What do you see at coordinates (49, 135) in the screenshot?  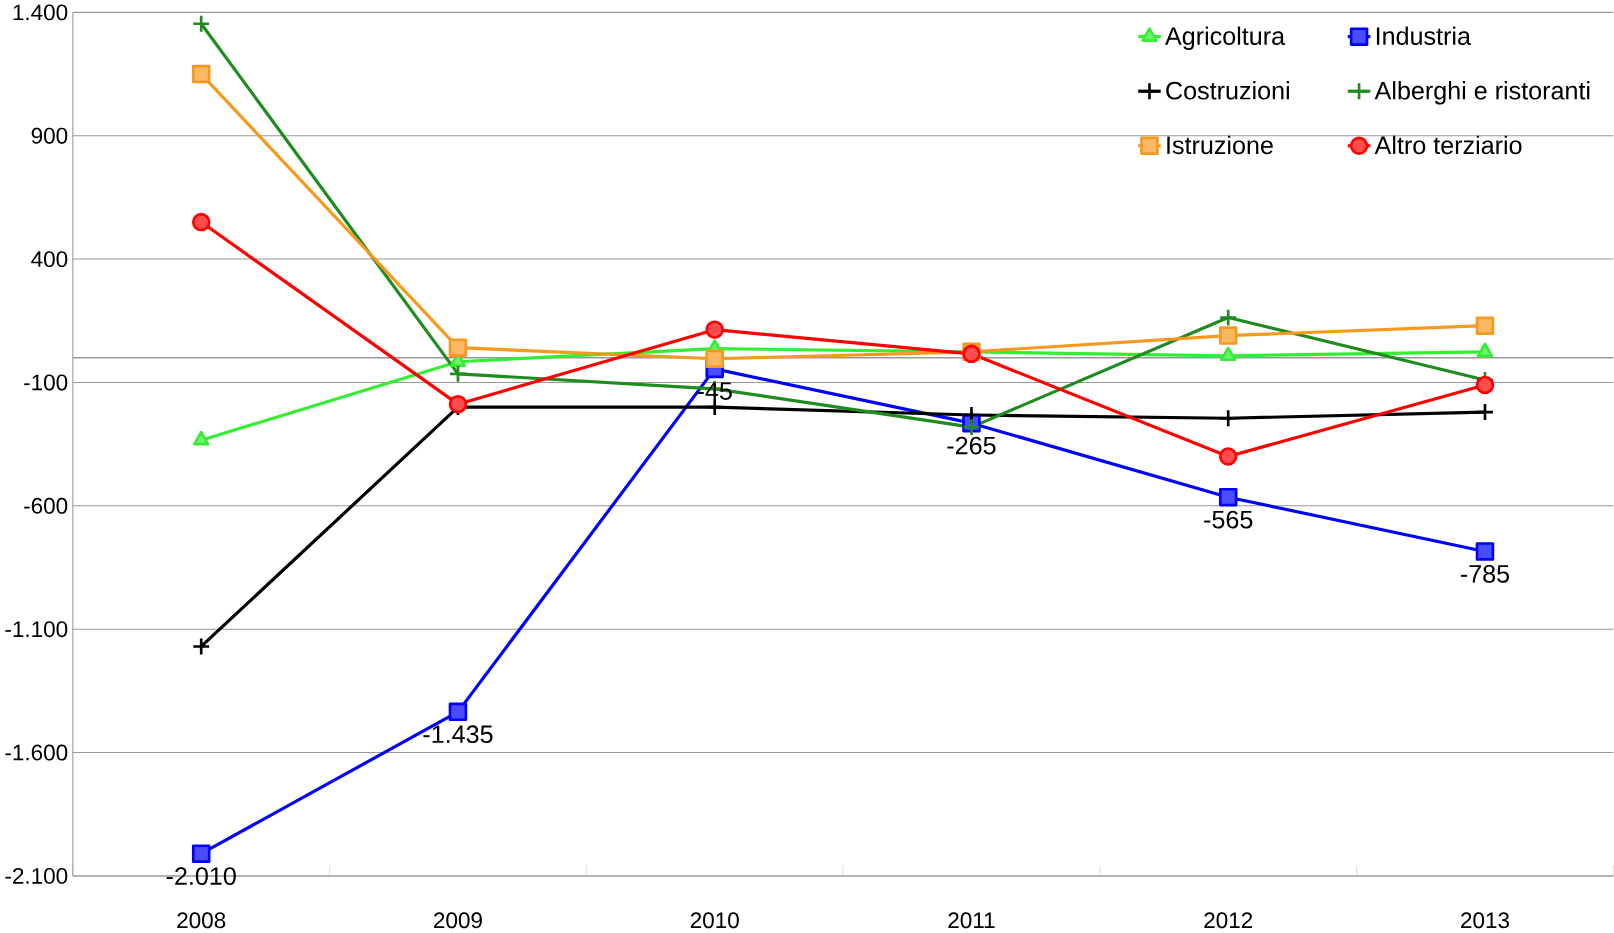 I see `y-tick-label: 900` at bounding box center [49, 135].